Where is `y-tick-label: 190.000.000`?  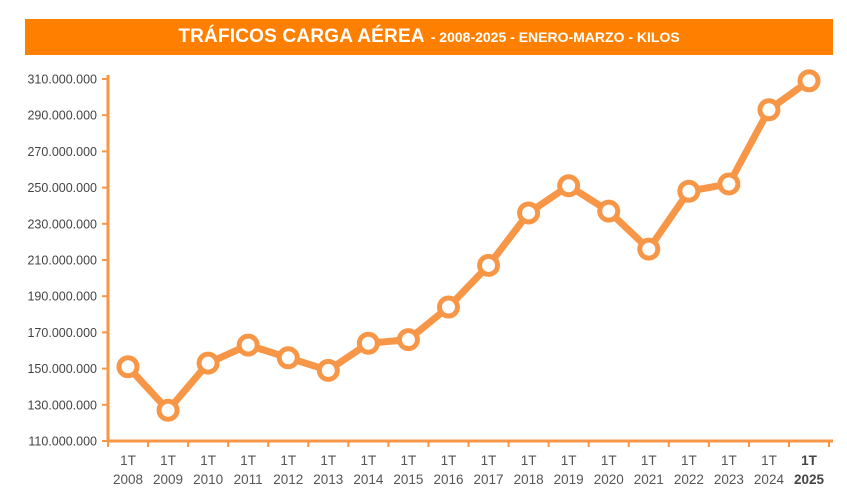
y-tick-label: 190.000.000 is located at coordinates (62, 297).